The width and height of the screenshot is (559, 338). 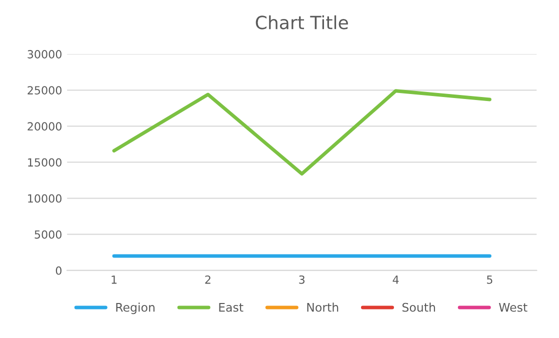 I want to click on chart-title: Chart Title, so click(x=302, y=22).